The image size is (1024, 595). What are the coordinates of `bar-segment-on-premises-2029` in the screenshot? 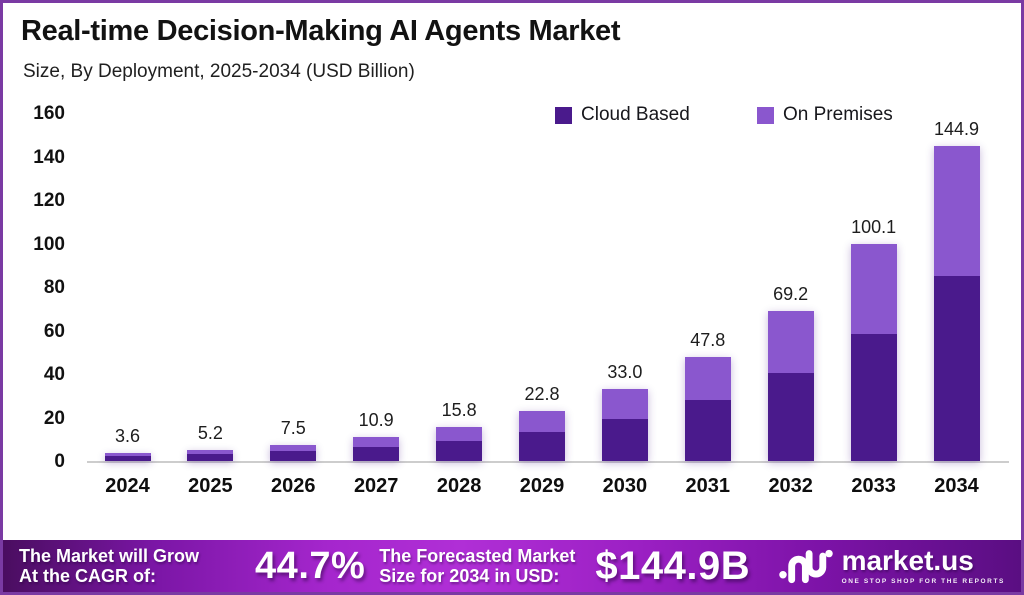 It's located at (542, 422).